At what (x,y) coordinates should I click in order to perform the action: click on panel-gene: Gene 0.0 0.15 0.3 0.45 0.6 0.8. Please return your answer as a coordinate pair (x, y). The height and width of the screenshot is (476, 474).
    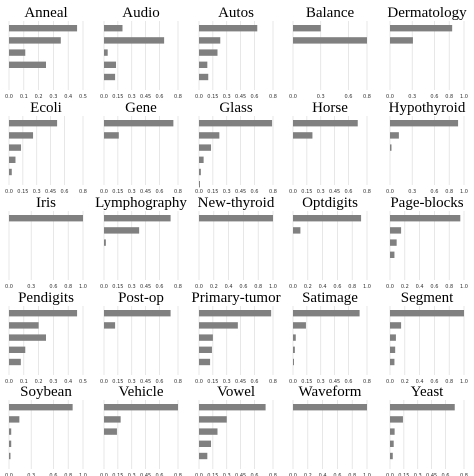
    Looking at the image, I should click on (141, 147).